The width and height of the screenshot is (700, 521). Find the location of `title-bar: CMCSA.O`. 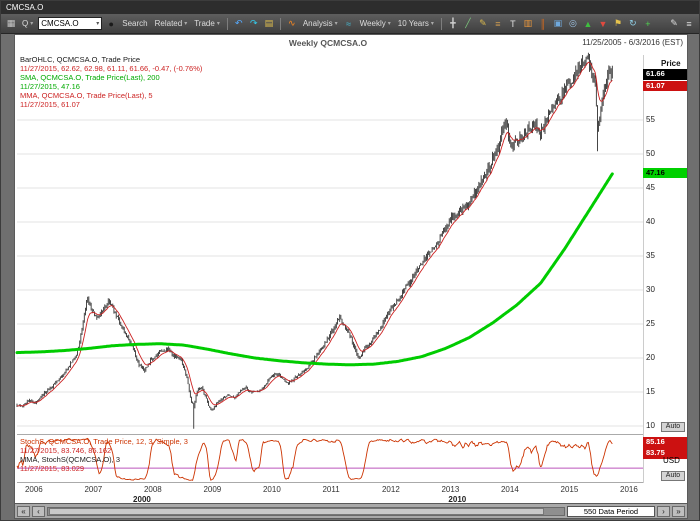

title-bar: CMCSA.O is located at coordinates (350, 7).